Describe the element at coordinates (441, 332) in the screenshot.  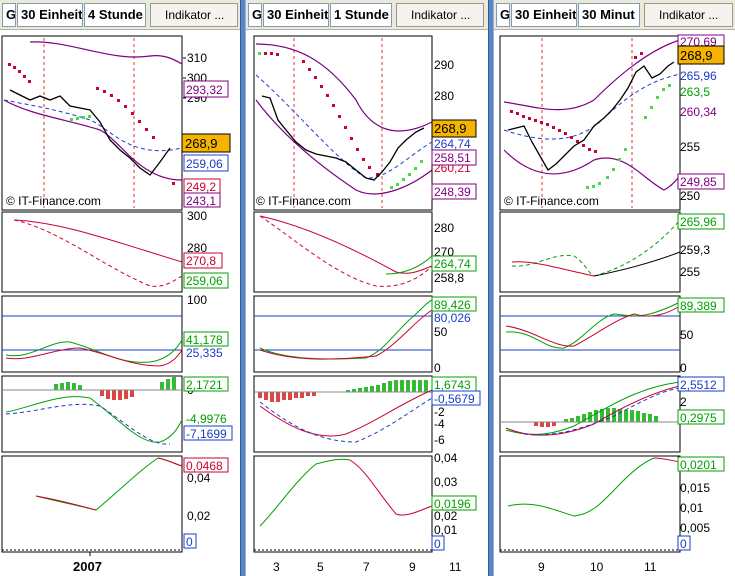
I see `y-tick: 50` at that location.